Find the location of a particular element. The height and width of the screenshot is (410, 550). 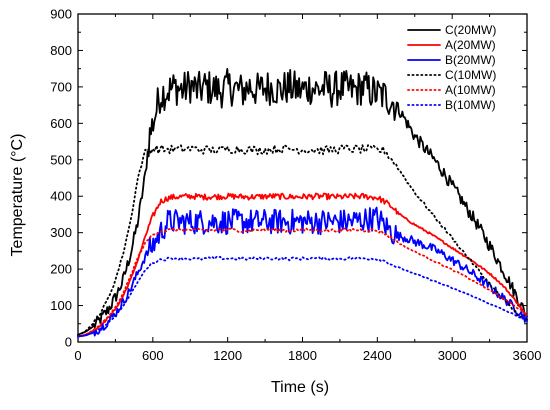

y-tick-label: 0 is located at coordinates (68, 342).